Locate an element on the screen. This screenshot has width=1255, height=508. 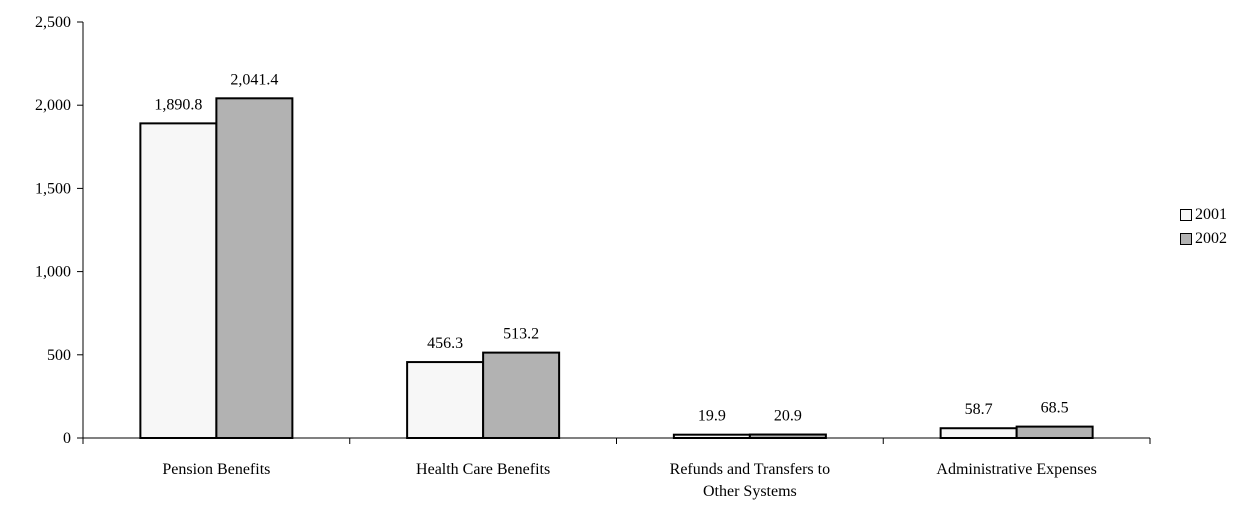
legend-item-2002: 2002 is located at coordinates (1203, 239).